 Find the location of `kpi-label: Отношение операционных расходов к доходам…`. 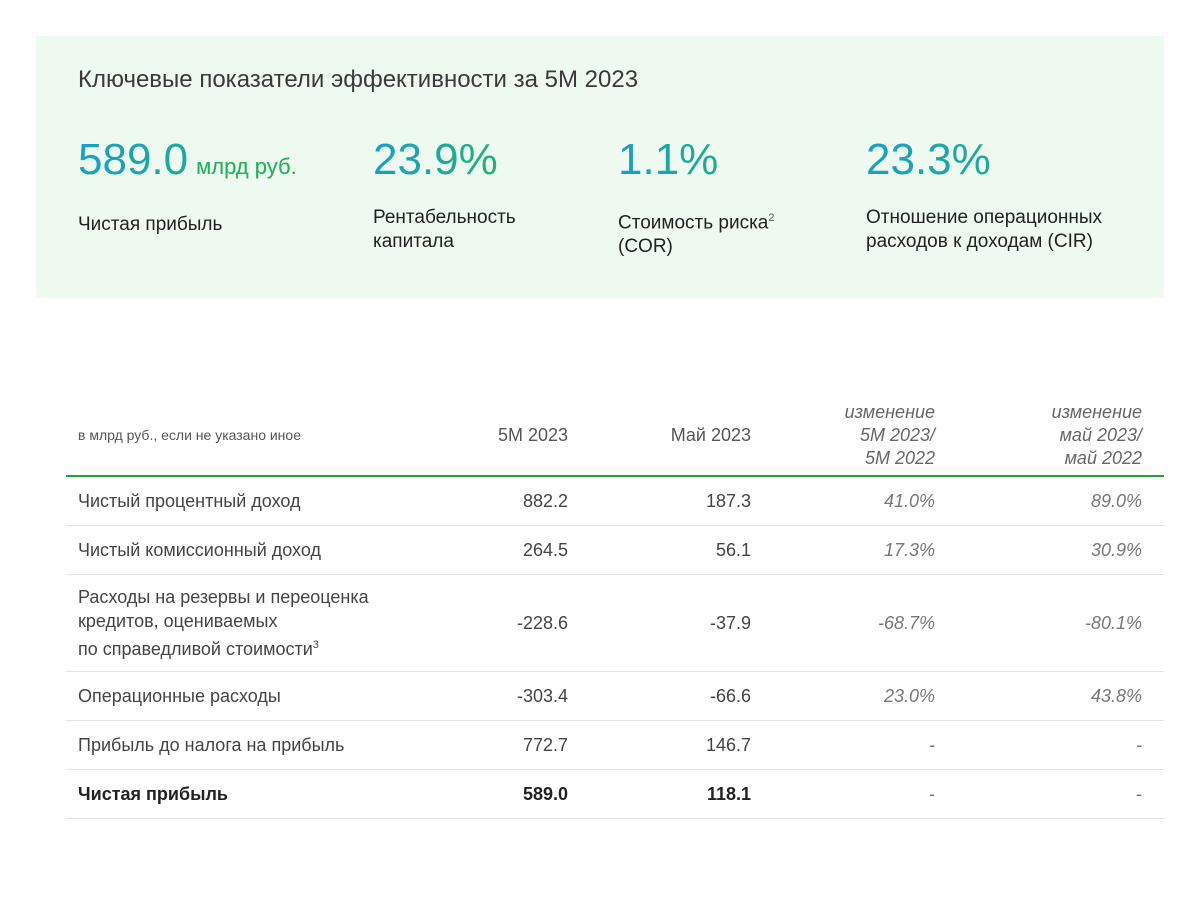

kpi-label: Отношение операционных расходов к доходам… is located at coordinates (984, 229).